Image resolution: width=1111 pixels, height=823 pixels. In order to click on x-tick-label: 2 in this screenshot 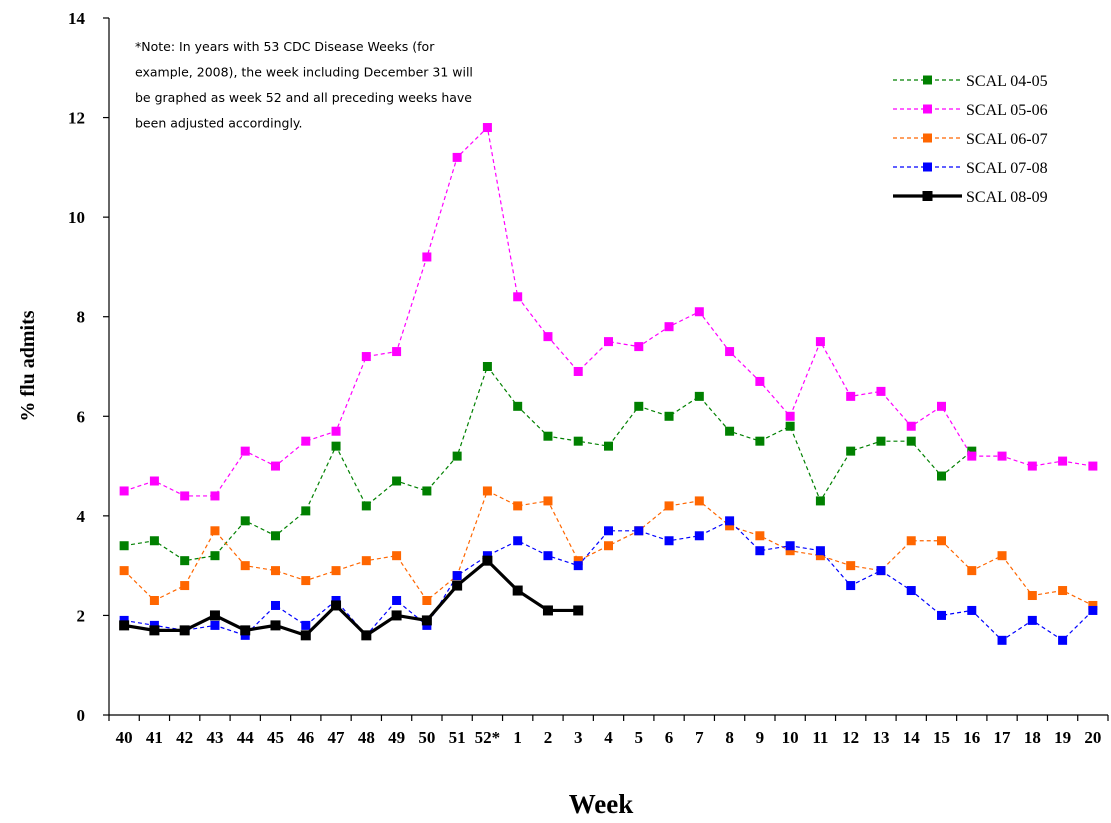, I will do `click(548, 737)`.